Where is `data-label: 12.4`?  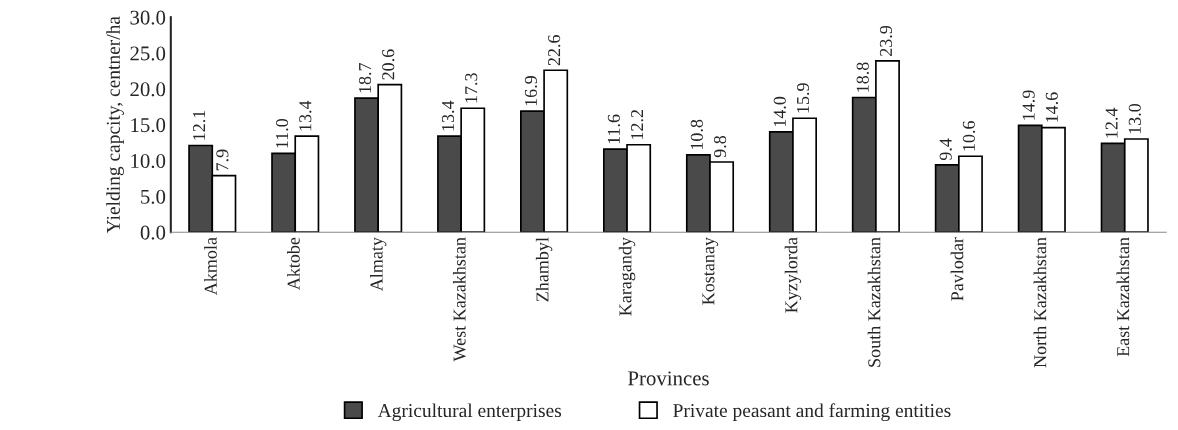 data-label: 12.4 is located at coordinates (1111, 122).